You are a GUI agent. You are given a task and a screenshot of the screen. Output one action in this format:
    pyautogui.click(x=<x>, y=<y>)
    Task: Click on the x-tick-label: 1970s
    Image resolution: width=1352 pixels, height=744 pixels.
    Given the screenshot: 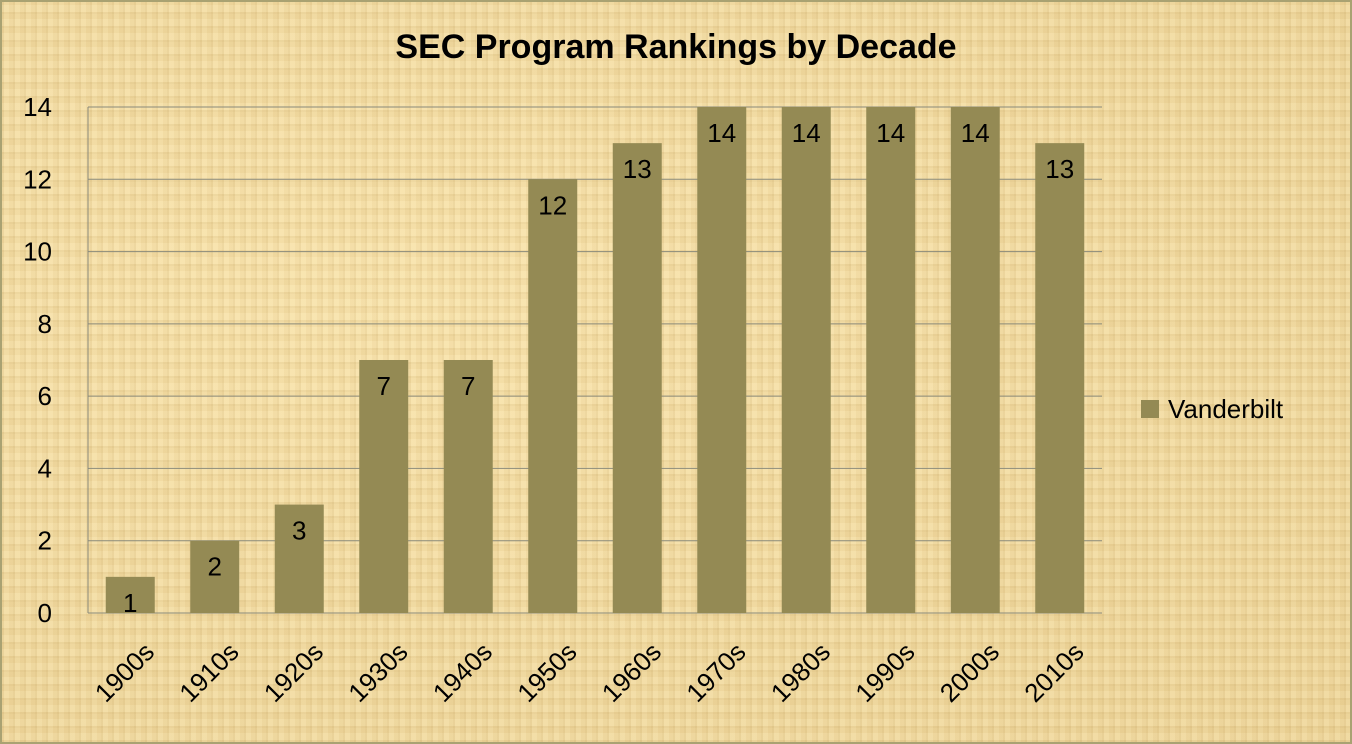 What is the action you would take?
    pyautogui.click(x=715, y=672)
    